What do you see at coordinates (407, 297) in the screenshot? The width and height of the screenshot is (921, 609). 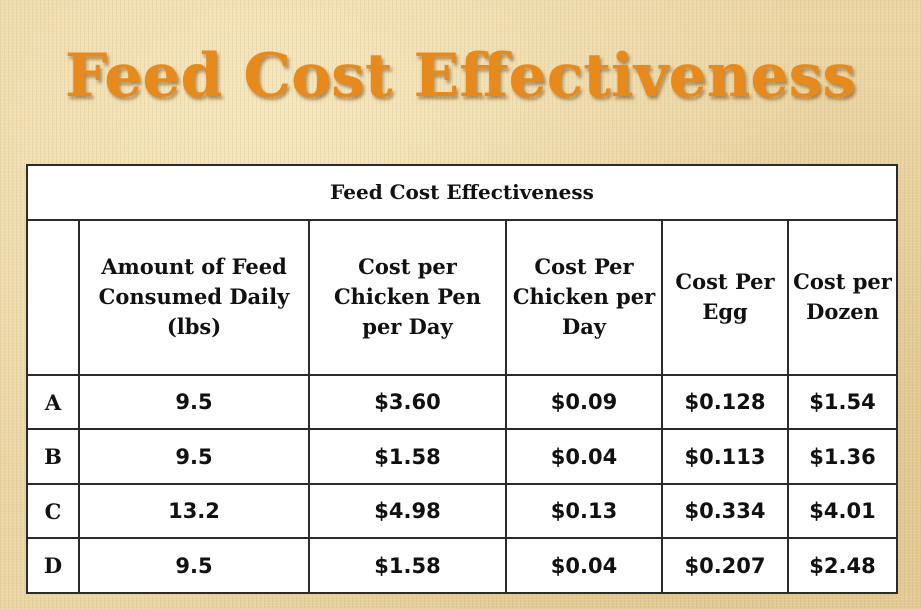 I see `column-header-cost-per-pen: Cost per Chicken Pen per Day` at bounding box center [407, 297].